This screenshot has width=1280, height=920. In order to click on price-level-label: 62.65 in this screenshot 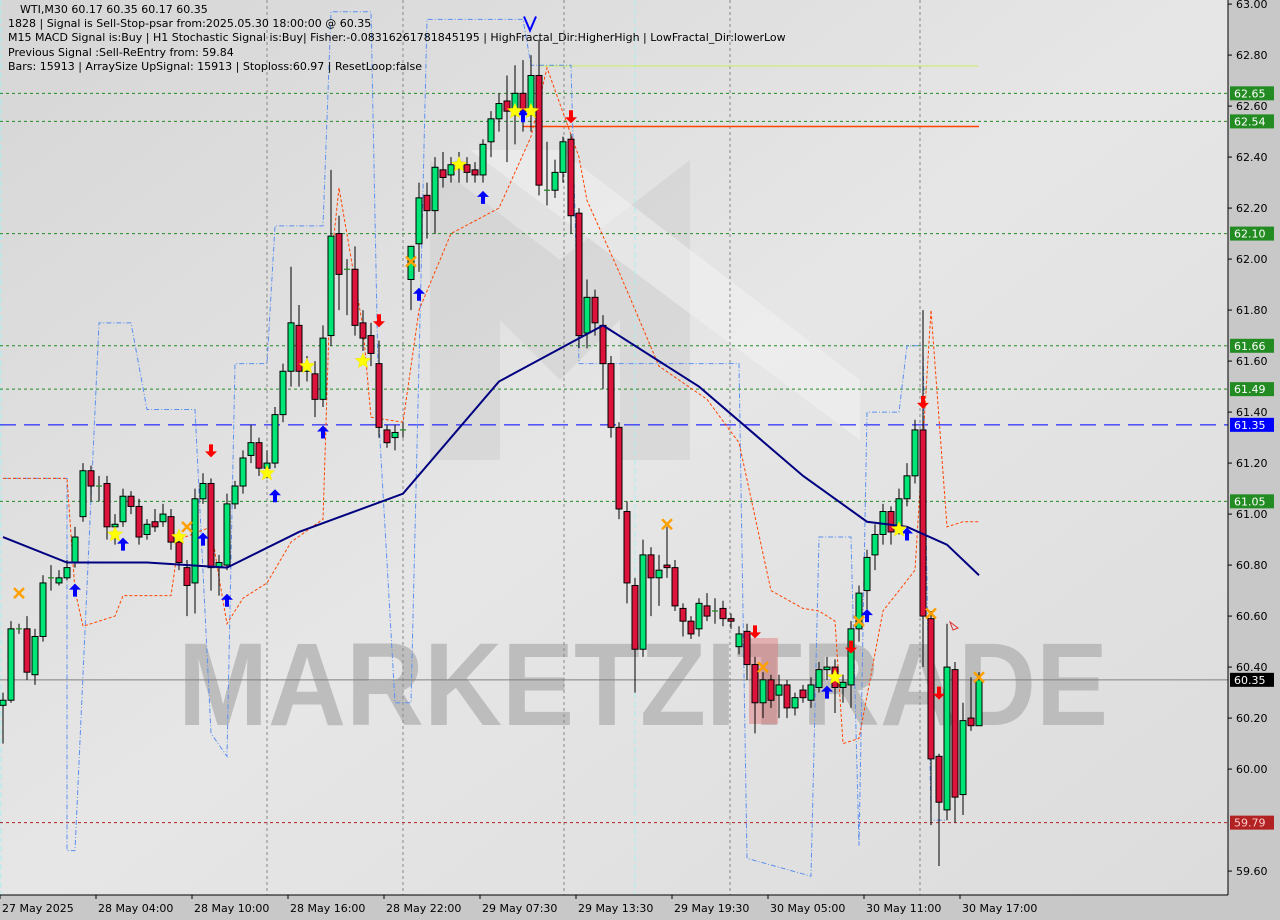, I will do `click(1250, 93)`.